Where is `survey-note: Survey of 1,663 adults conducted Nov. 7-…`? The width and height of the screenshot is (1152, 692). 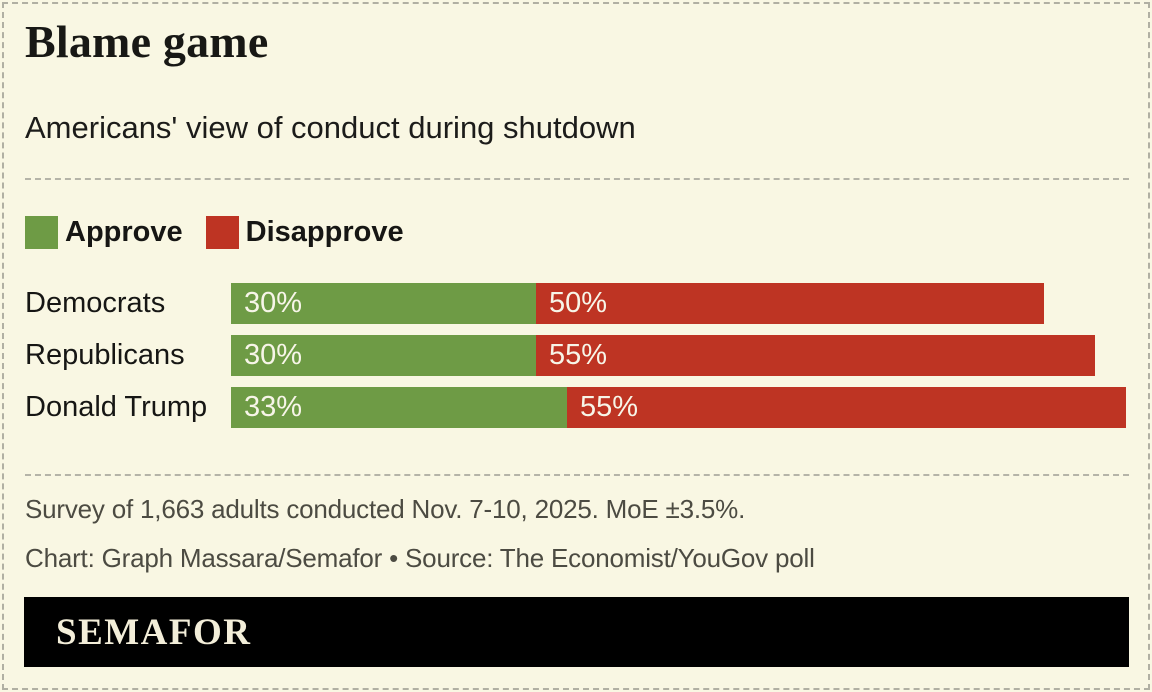
survey-note: Survey of 1,663 adults conducted Nov. 7-… is located at coordinates (385, 509).